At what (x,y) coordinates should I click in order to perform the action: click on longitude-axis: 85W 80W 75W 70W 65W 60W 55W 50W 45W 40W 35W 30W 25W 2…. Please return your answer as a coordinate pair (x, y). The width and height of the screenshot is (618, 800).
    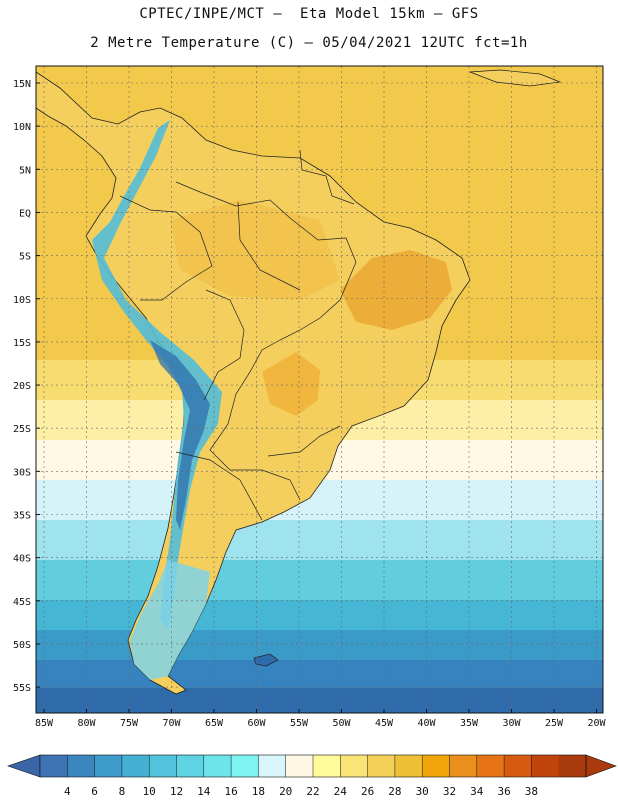
    Looking at the image, I should click on (321, 719).